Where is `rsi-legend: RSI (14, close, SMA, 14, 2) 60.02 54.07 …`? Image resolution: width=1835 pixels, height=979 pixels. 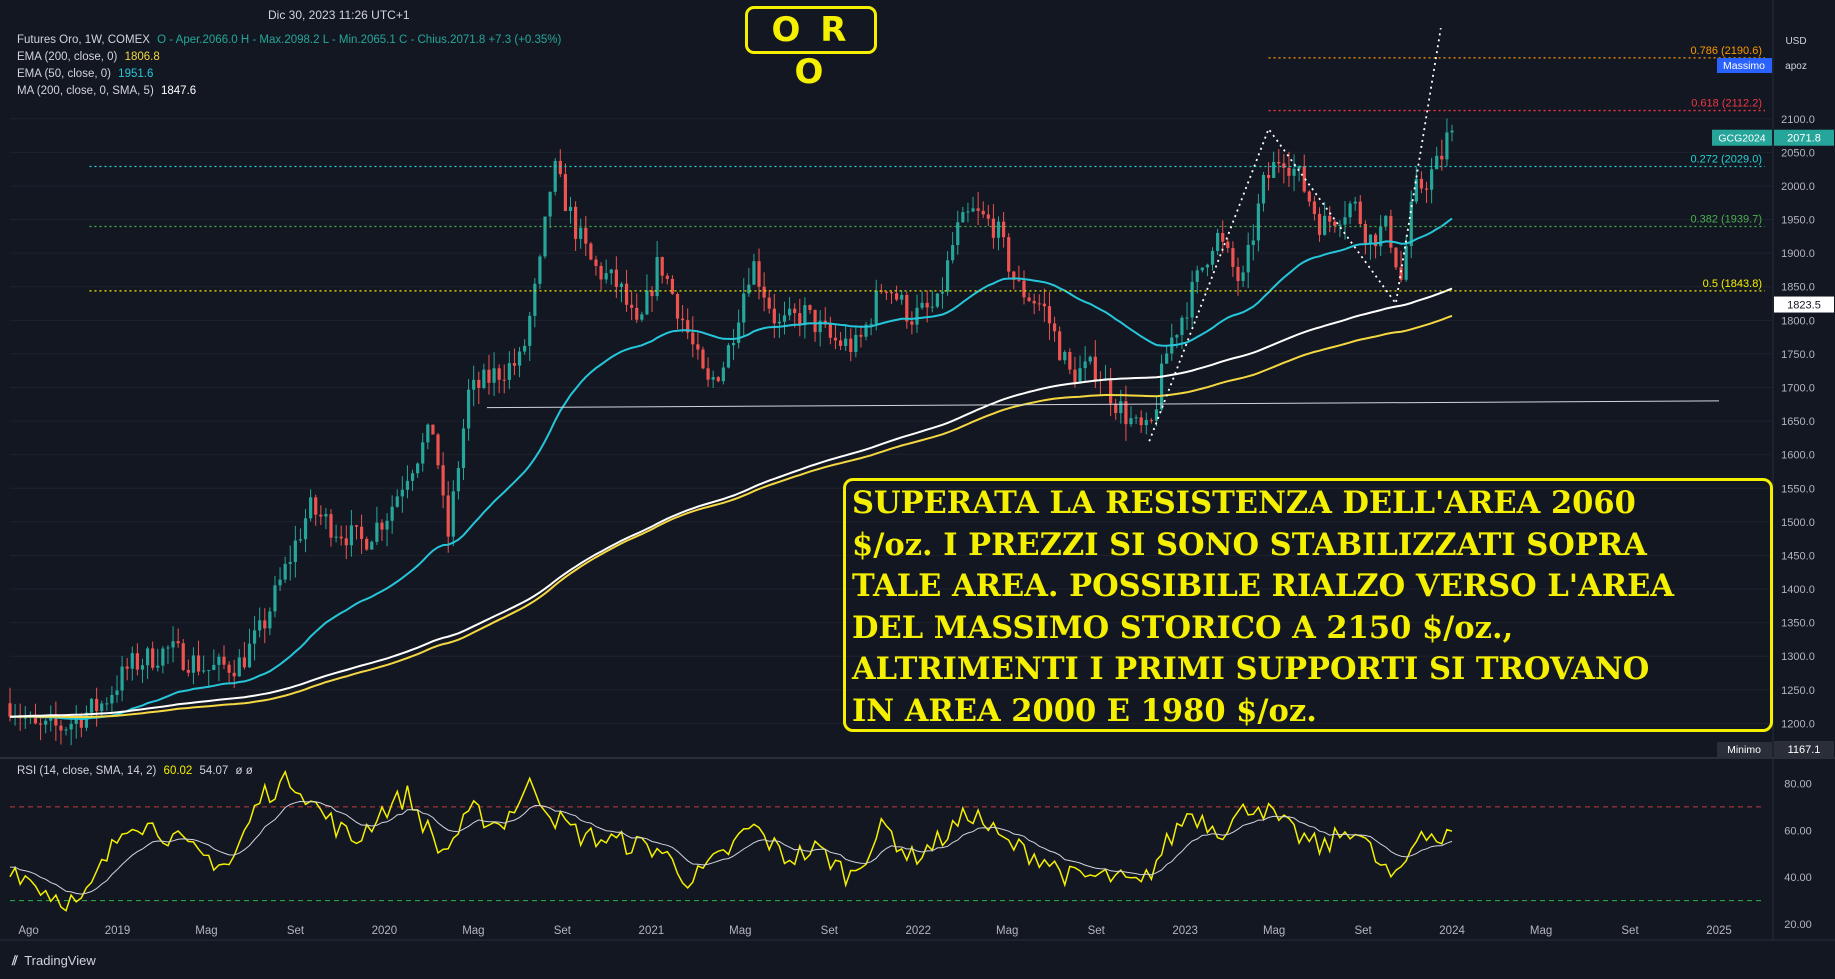
rsi-legend: RSI (14, close, SMA, 14, 2) 60.02 54.07 … is located at coordinates (135, 771).